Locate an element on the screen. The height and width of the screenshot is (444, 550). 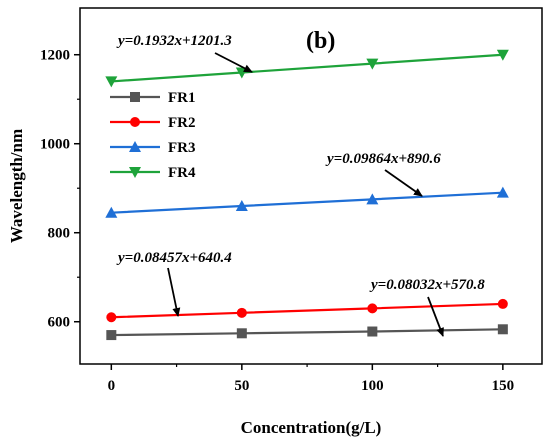
legend-marker-fr4 is located at coordinates (135, 172).